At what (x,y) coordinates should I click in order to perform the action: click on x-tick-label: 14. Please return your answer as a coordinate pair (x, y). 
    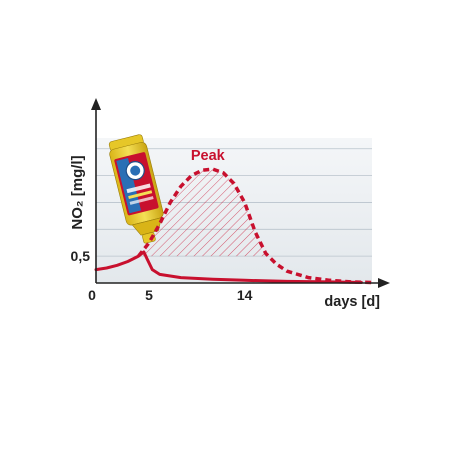
    Looking at the image, I should click on (245, 295).